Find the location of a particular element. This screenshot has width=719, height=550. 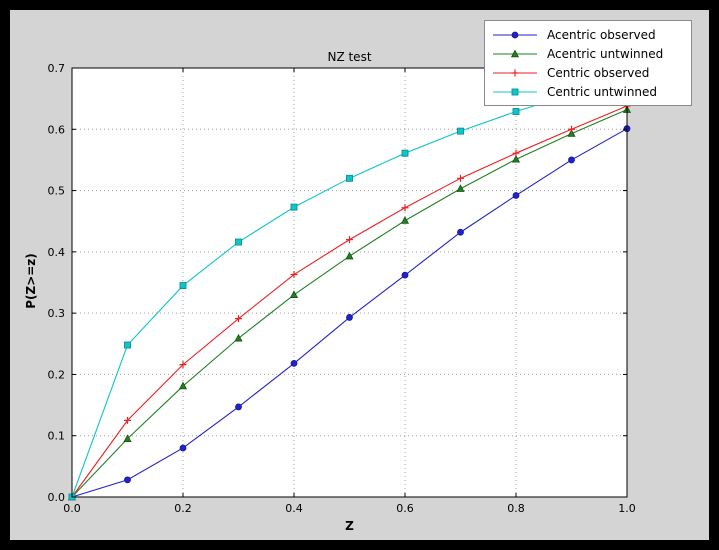

y-tick-label: 0.6 is located at coordinates (57, 129).